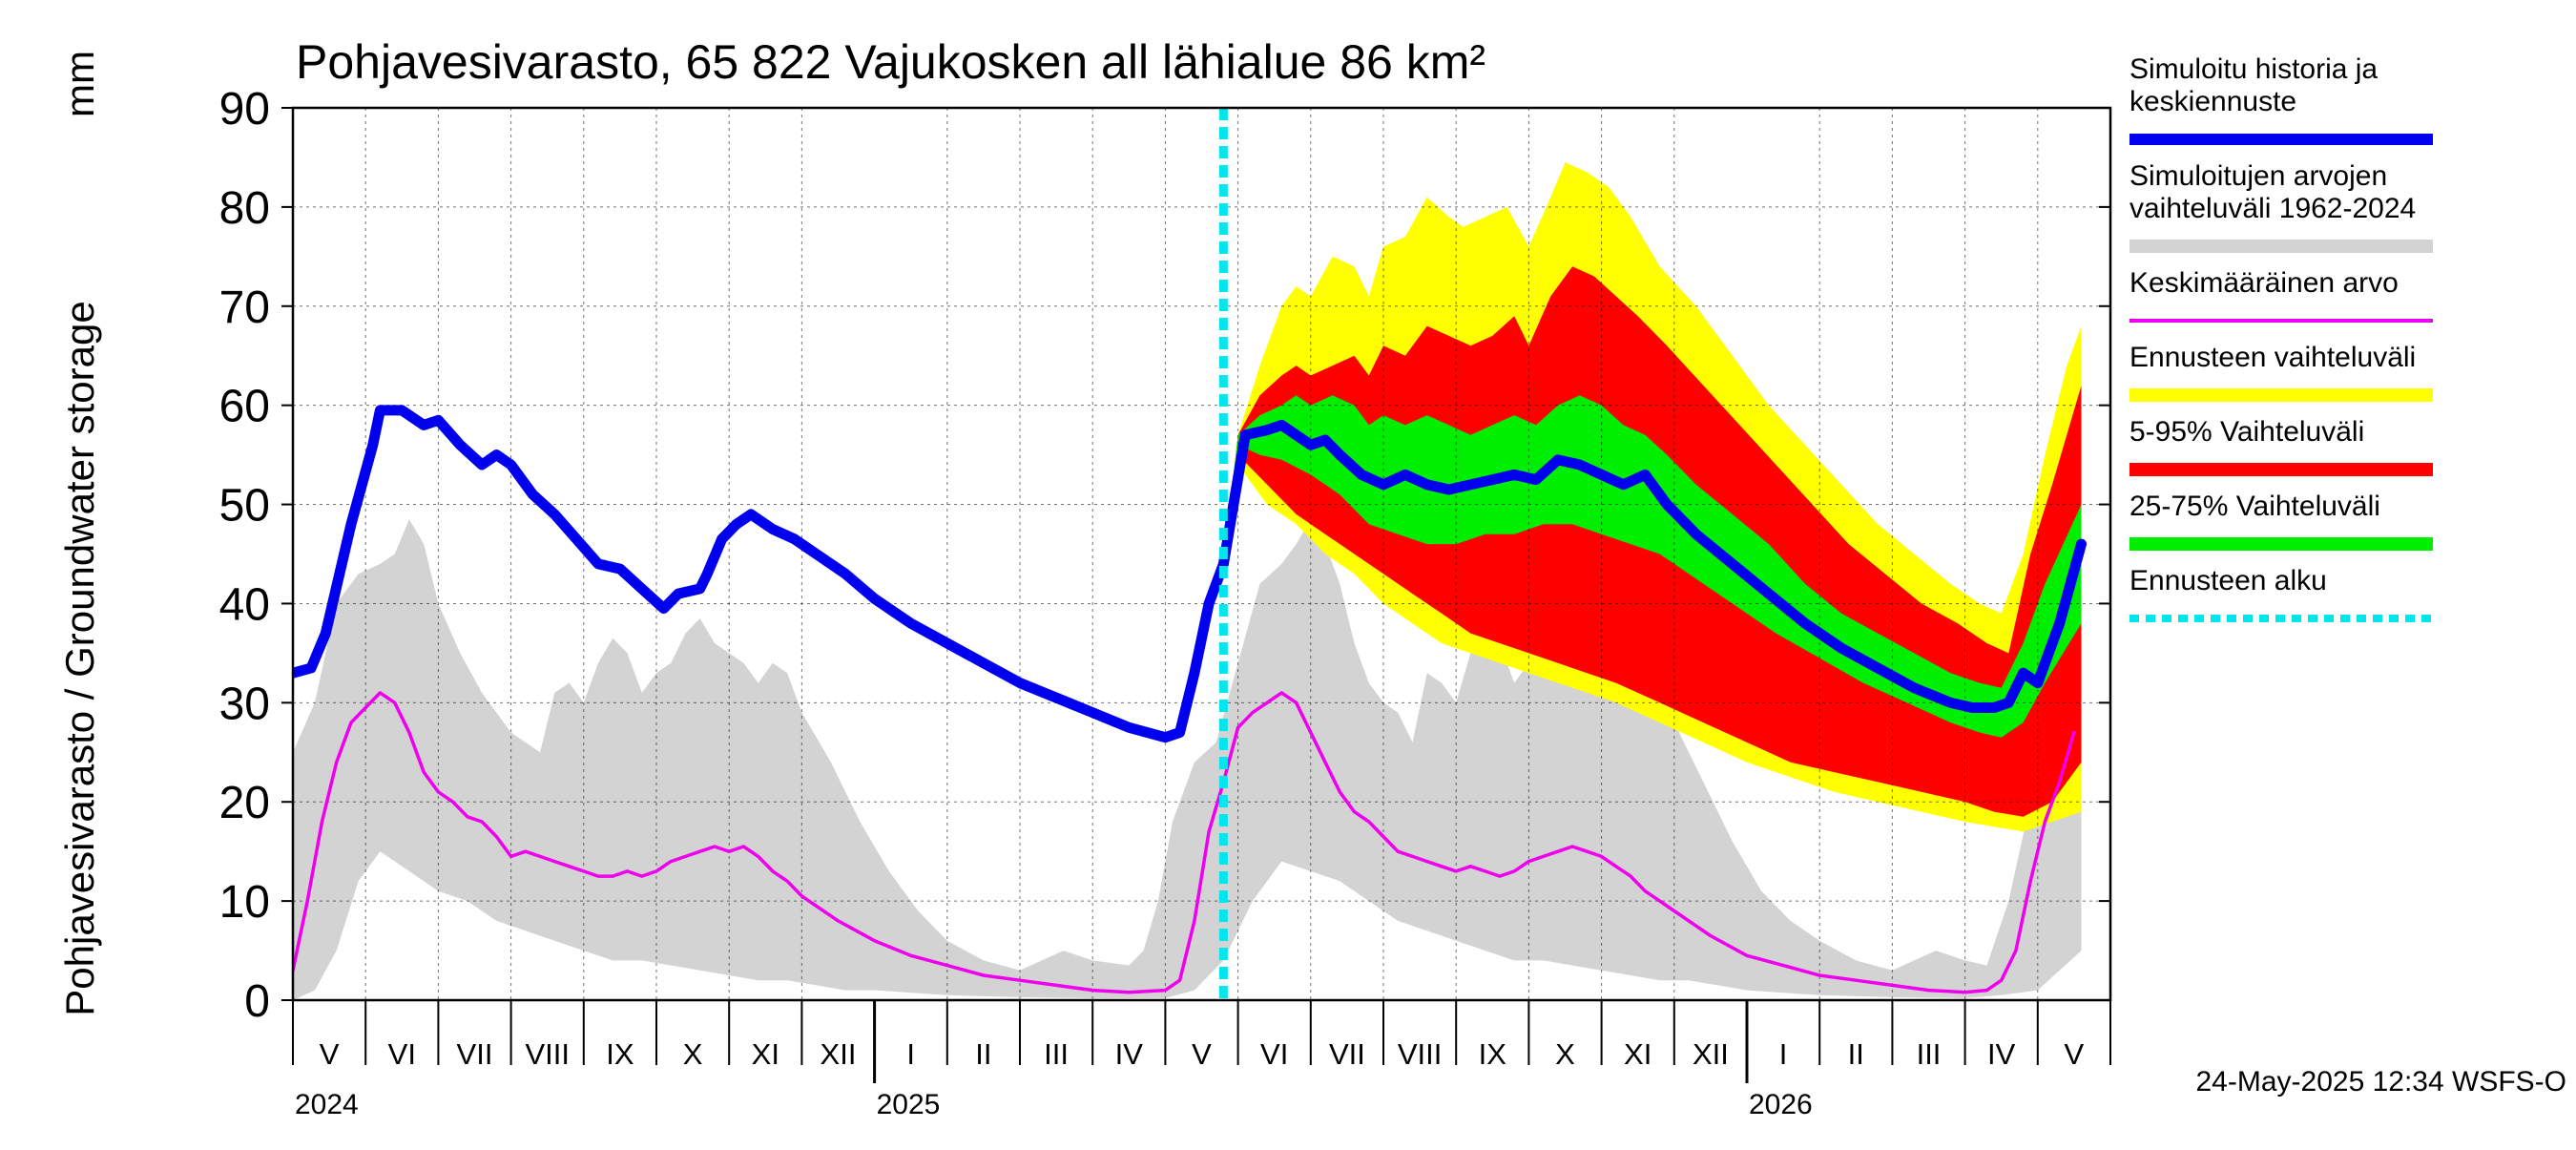 This screenshot has height=1150, width=2576. What do you see at coordinates (244, 506) in the screenshot?
I see `y-tick-label: 50` at bounding box center [244, 506].